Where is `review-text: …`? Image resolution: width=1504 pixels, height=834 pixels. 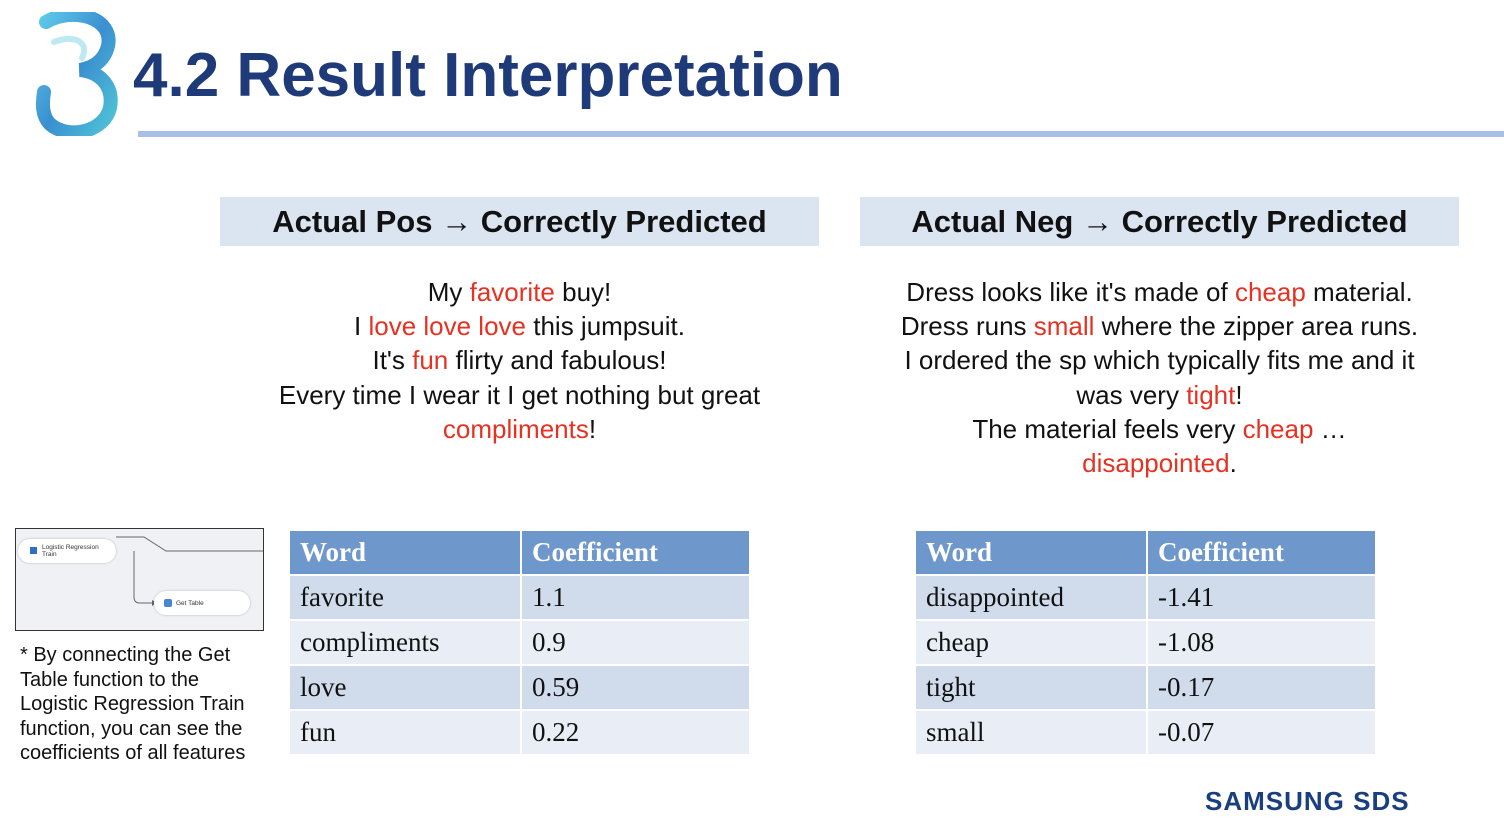
review-text: … is located at coordinates (1330, 428).